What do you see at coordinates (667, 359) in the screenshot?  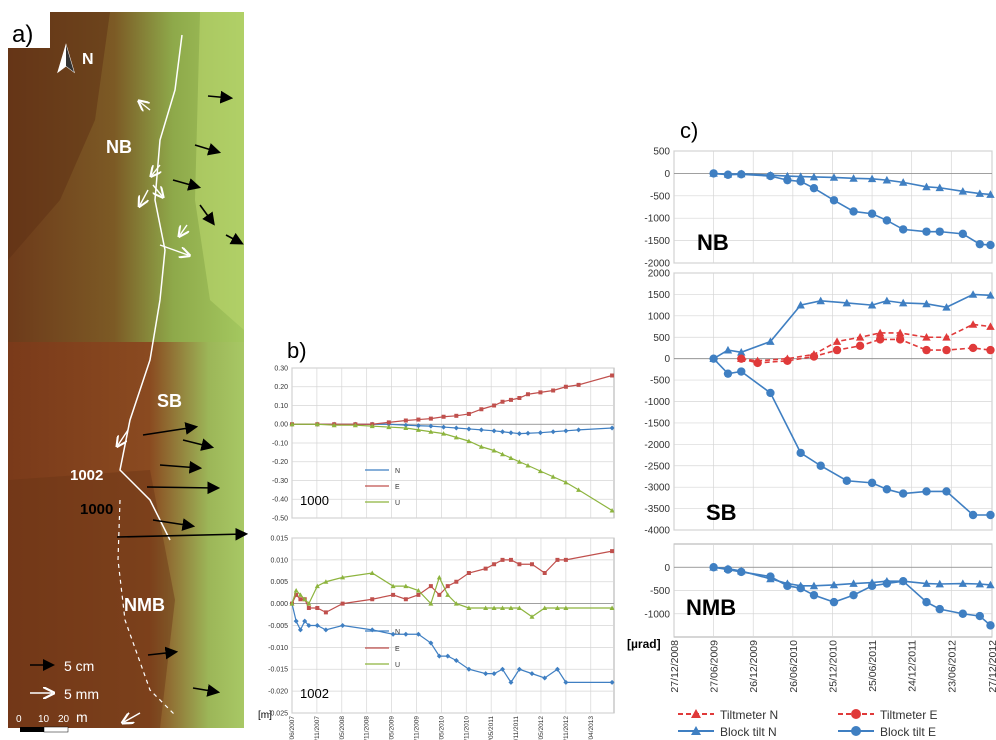 I see `y-tick-label: 0` at bounding box center [667, 359].